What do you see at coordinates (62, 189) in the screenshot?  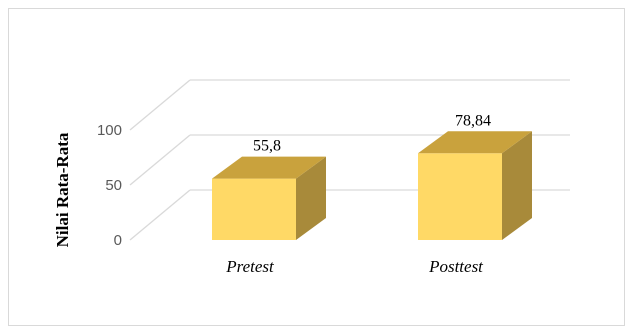 I see `y-axis-label: Nilai Rata-Rata` at bounding box center [62, 189].